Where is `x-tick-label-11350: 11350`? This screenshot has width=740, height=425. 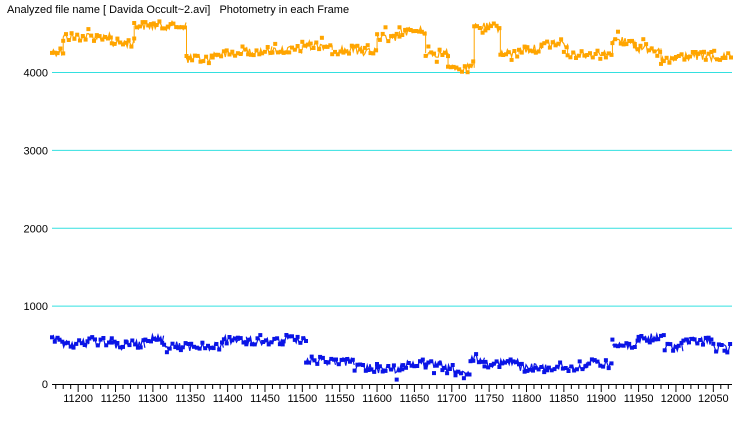 x-tick-label-11350: 11350 is located at coordinates (190, 399).